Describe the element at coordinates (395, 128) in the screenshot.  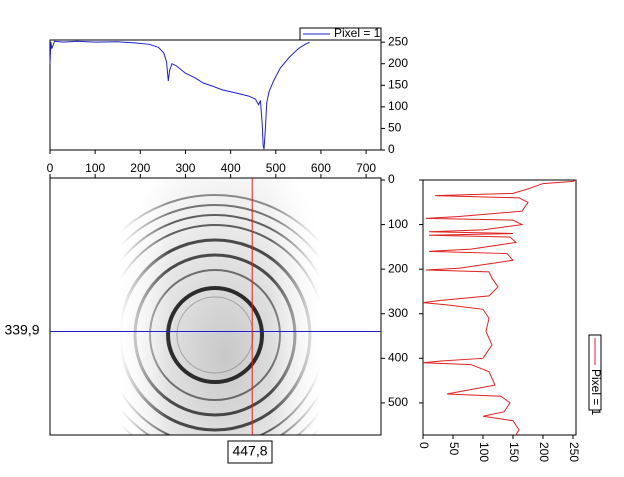
I see `y-tick-label: 50` at that location.